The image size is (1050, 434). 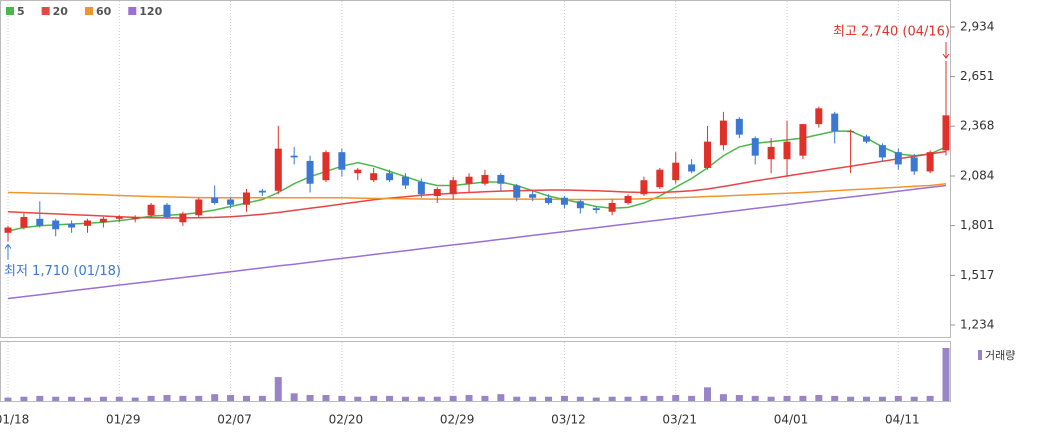 I want to click on y-tick-label: 1,517, so click(x=977, y=275).